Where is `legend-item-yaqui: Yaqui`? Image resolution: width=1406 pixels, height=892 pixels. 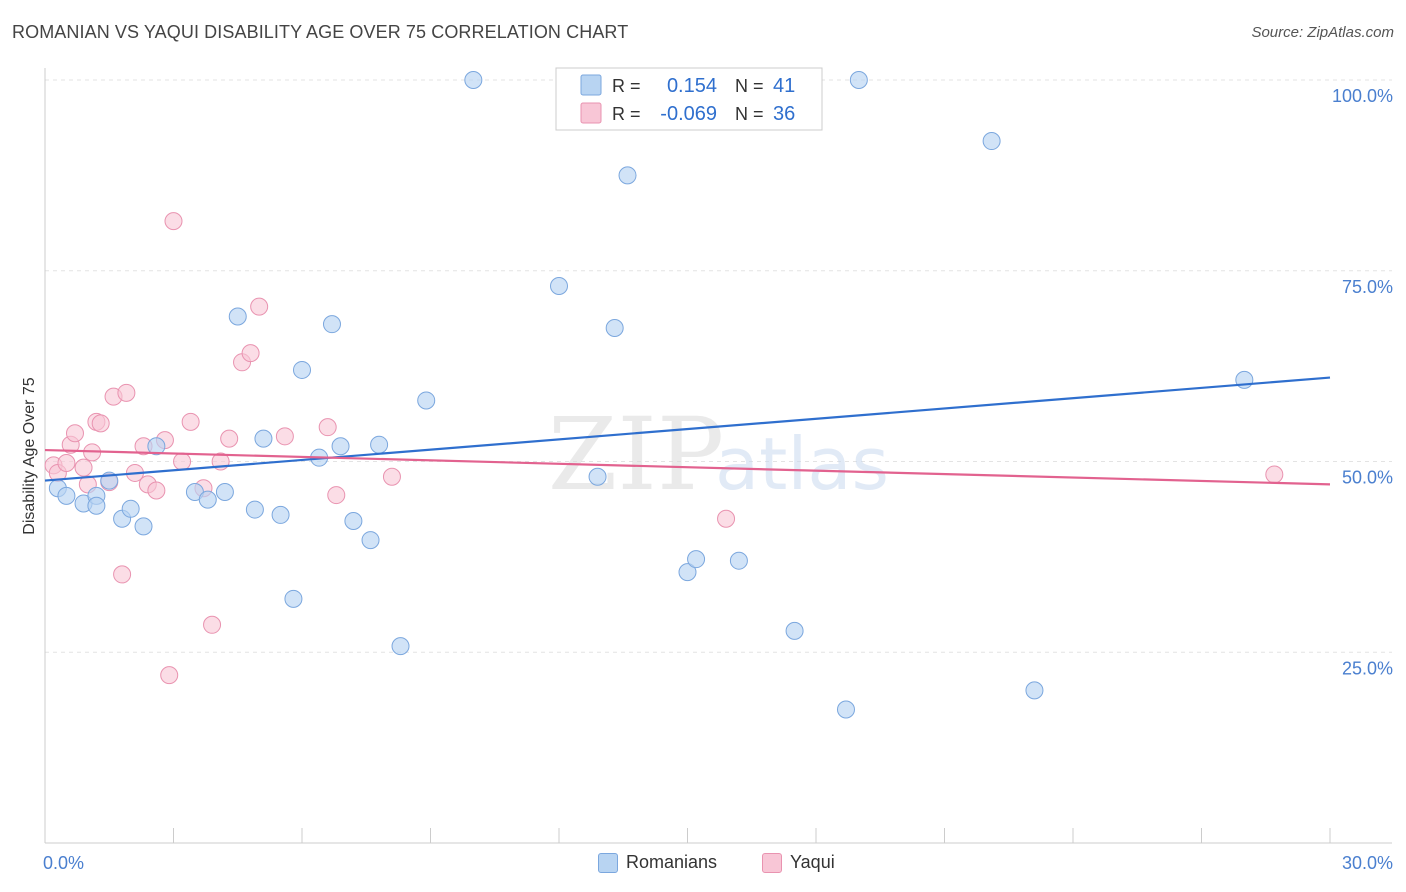
legend-item-yaqui: Yaqui is located at coordinates (798, 862).